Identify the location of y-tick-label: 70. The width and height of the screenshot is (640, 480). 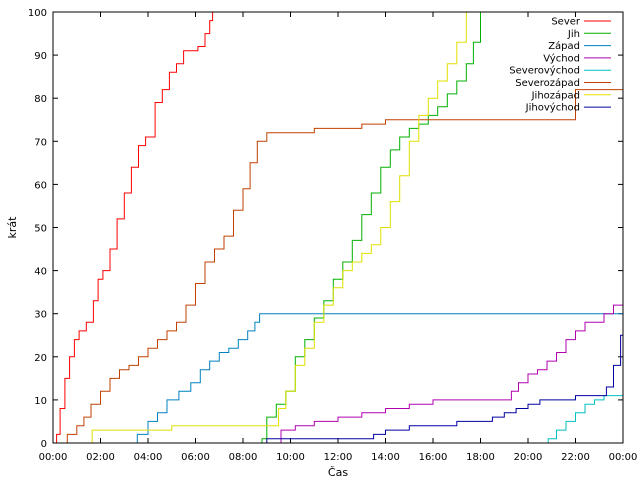
(40, 142).